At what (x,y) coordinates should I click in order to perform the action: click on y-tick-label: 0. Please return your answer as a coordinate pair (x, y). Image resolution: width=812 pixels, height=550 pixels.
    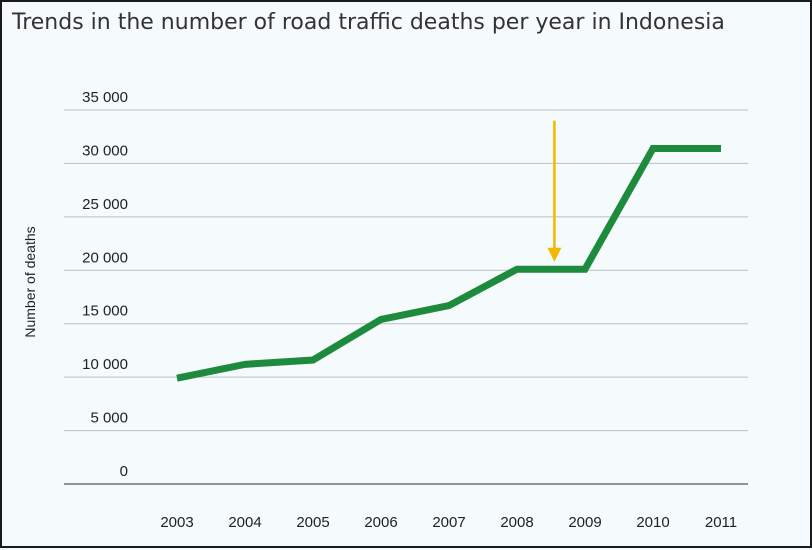
    Looking at the image, I should click on (124, 471).